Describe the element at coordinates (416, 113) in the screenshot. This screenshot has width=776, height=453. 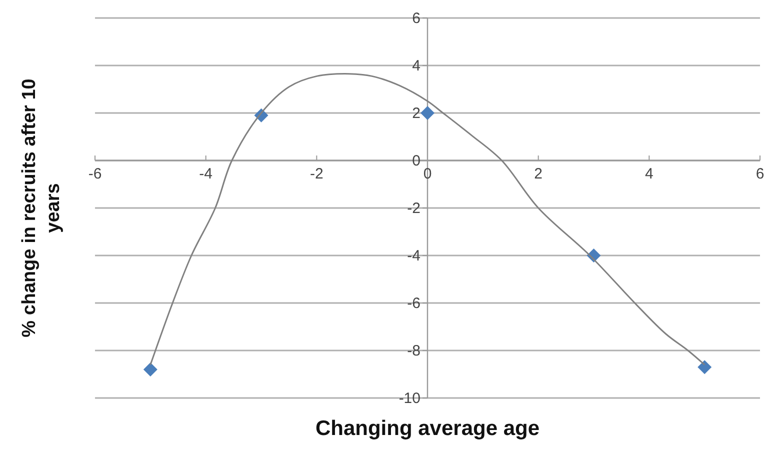
I see `y-tick-label: 2` at that location.